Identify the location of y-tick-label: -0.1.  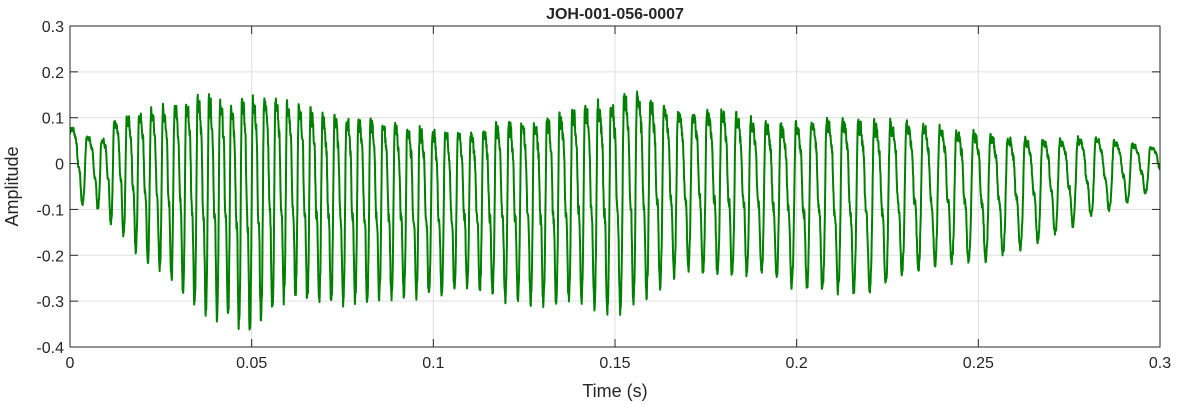
(50, 210).